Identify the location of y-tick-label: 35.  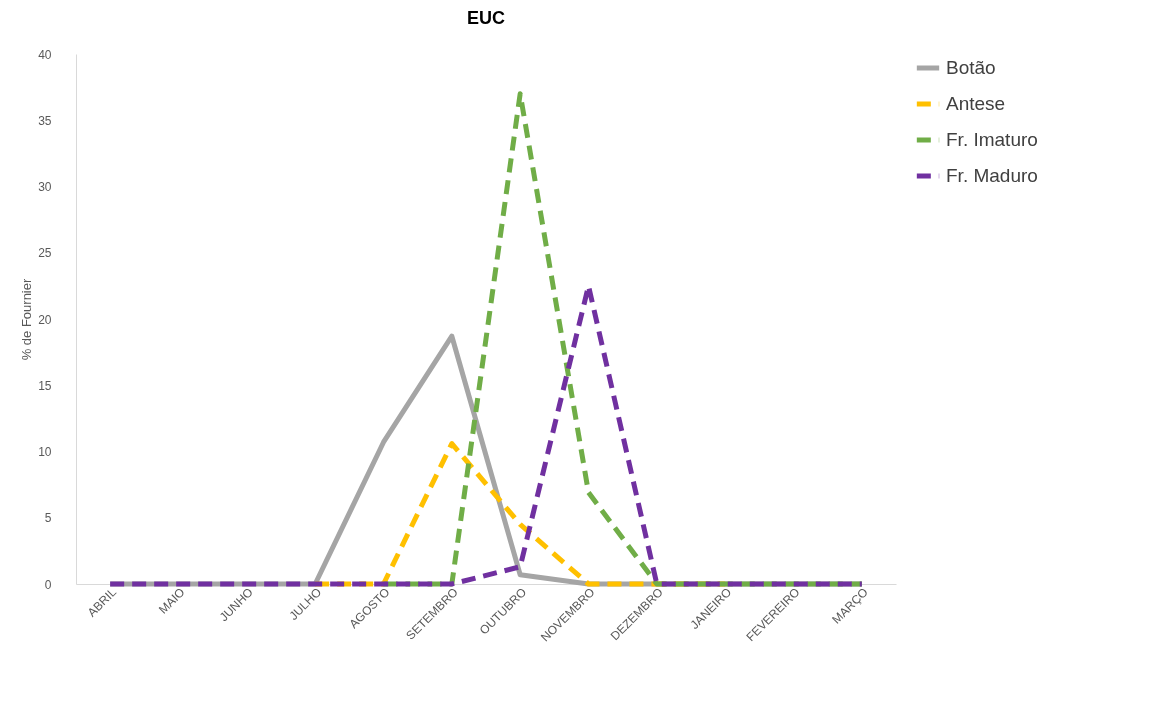
(45, 120).